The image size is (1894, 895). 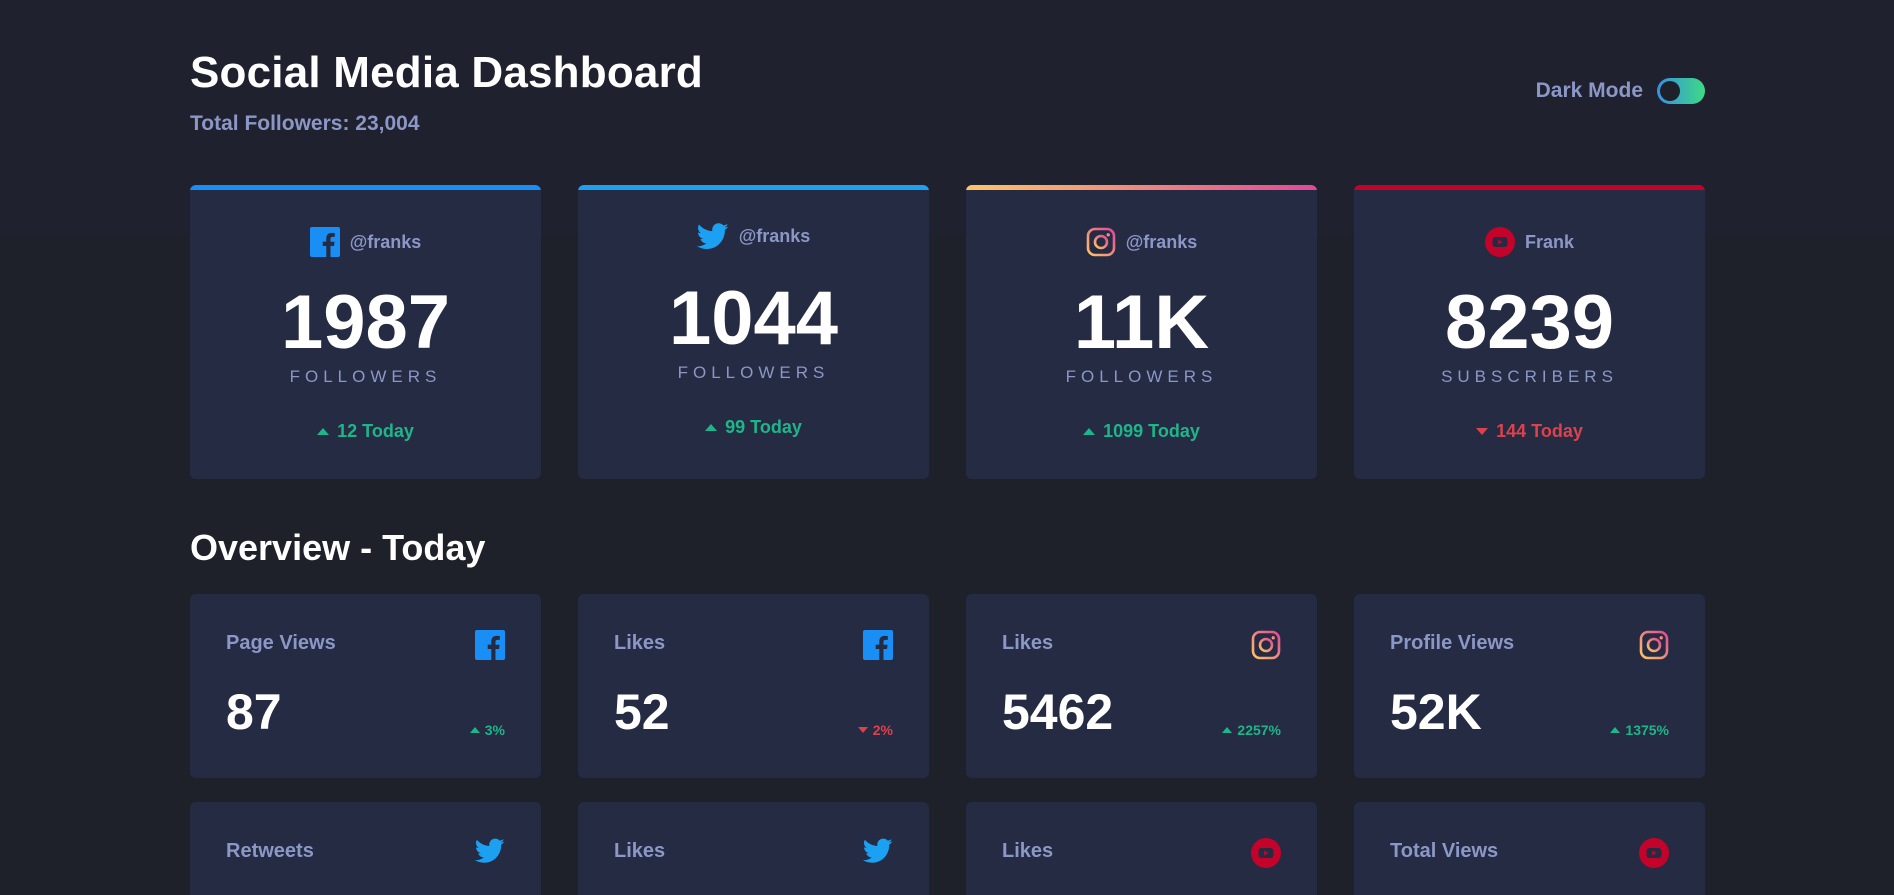 What do you see at coordinates (1549, 241) in the screenshot?
I see `handle-text: Frank` at bounding box center [1549, 241].